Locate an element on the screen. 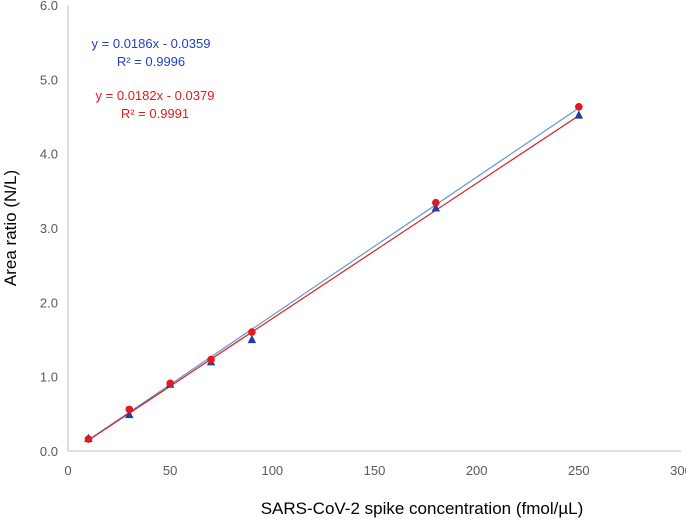  red-r2-label: R² = 0.9991 is located at coordinates (155, 113).